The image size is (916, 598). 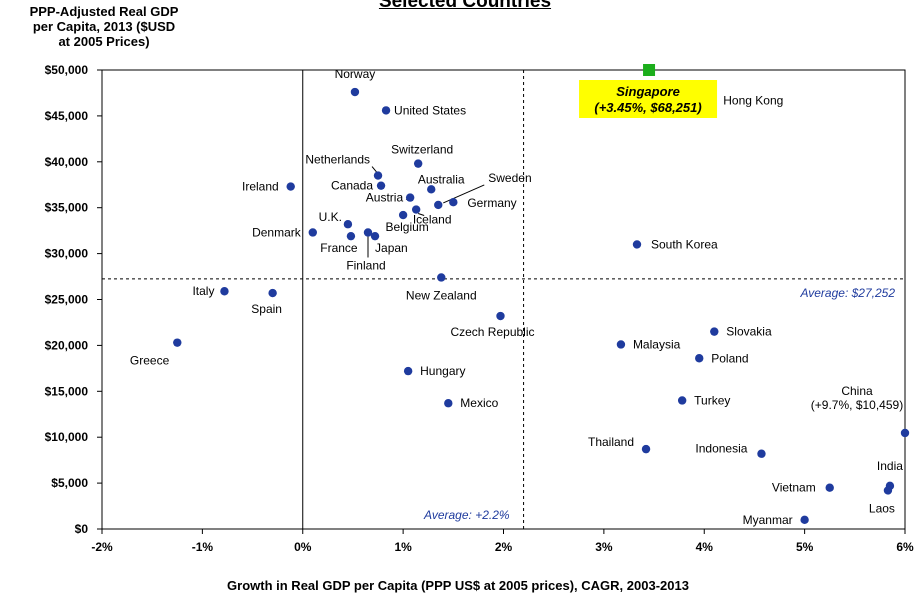 What do you see at coordinates (857, 405) in the screenshot?
I see `label-china-value: (+9.7%, $10,459)` at bounding box center [857, 405].